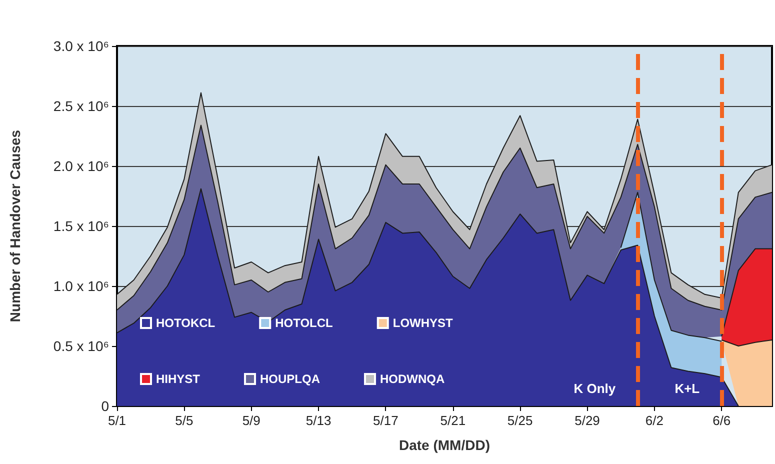 This screenshot has height=464, width=775. I want to click on legend-label: HOTOLCL, so click(304, 323).